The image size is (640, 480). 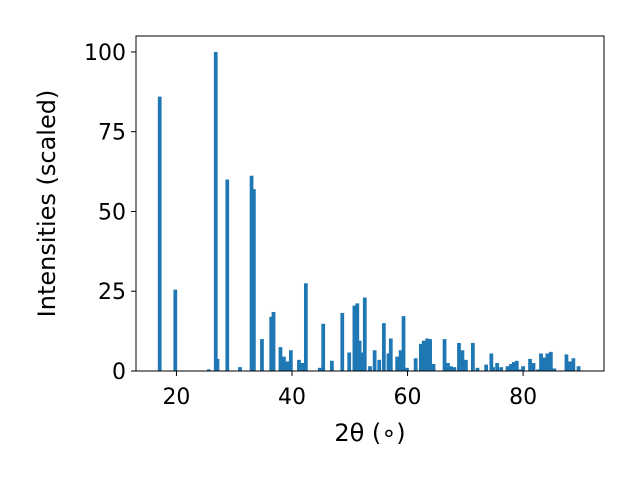 I want to click on x-tick-label: 40, so click(x=292, y=397).